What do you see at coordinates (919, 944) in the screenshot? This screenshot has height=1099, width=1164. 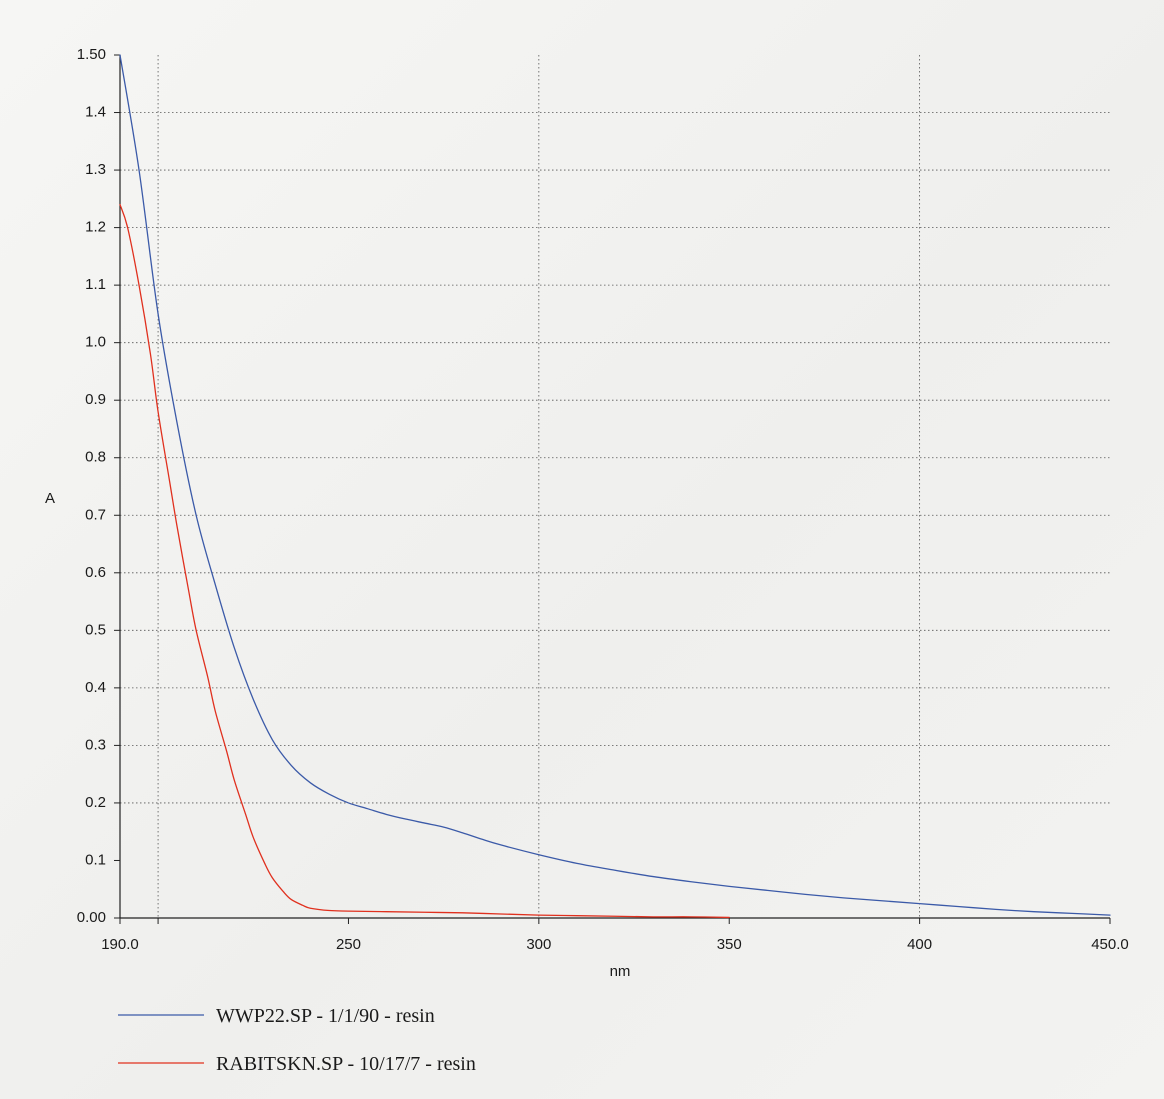 I see `x-tick-label-5: 400` at bounding box center [919, 944].